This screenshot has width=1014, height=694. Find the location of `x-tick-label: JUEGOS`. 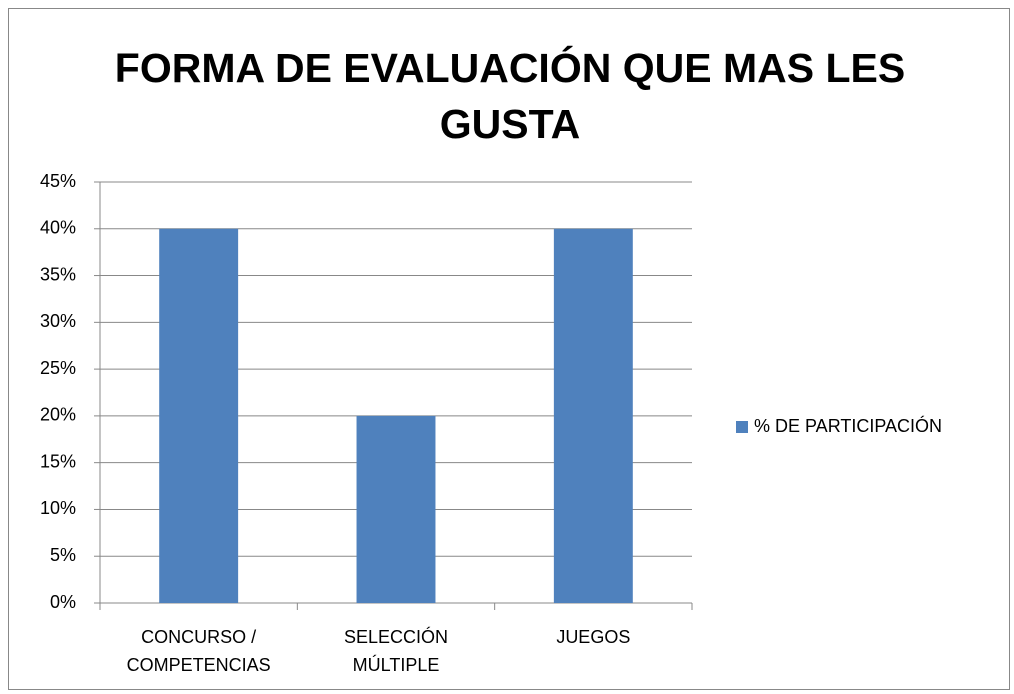

x-tick-label: JUEGOS is located at coordinates (593, 637).